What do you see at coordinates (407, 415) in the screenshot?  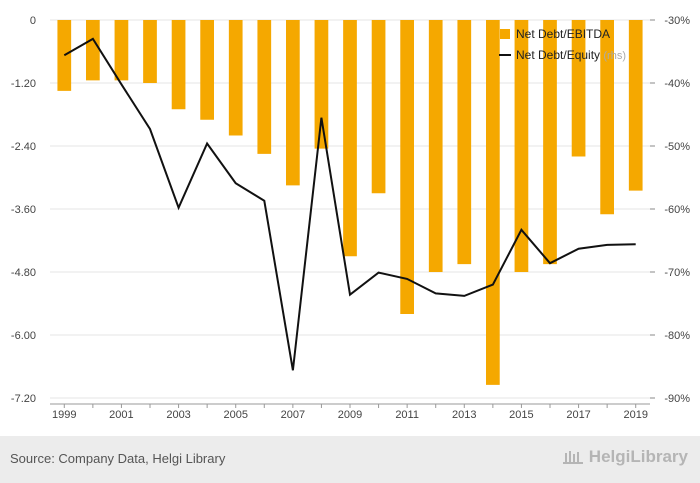 I see `x-axis-tick-label: 2011` at bounding box center [407, 415].